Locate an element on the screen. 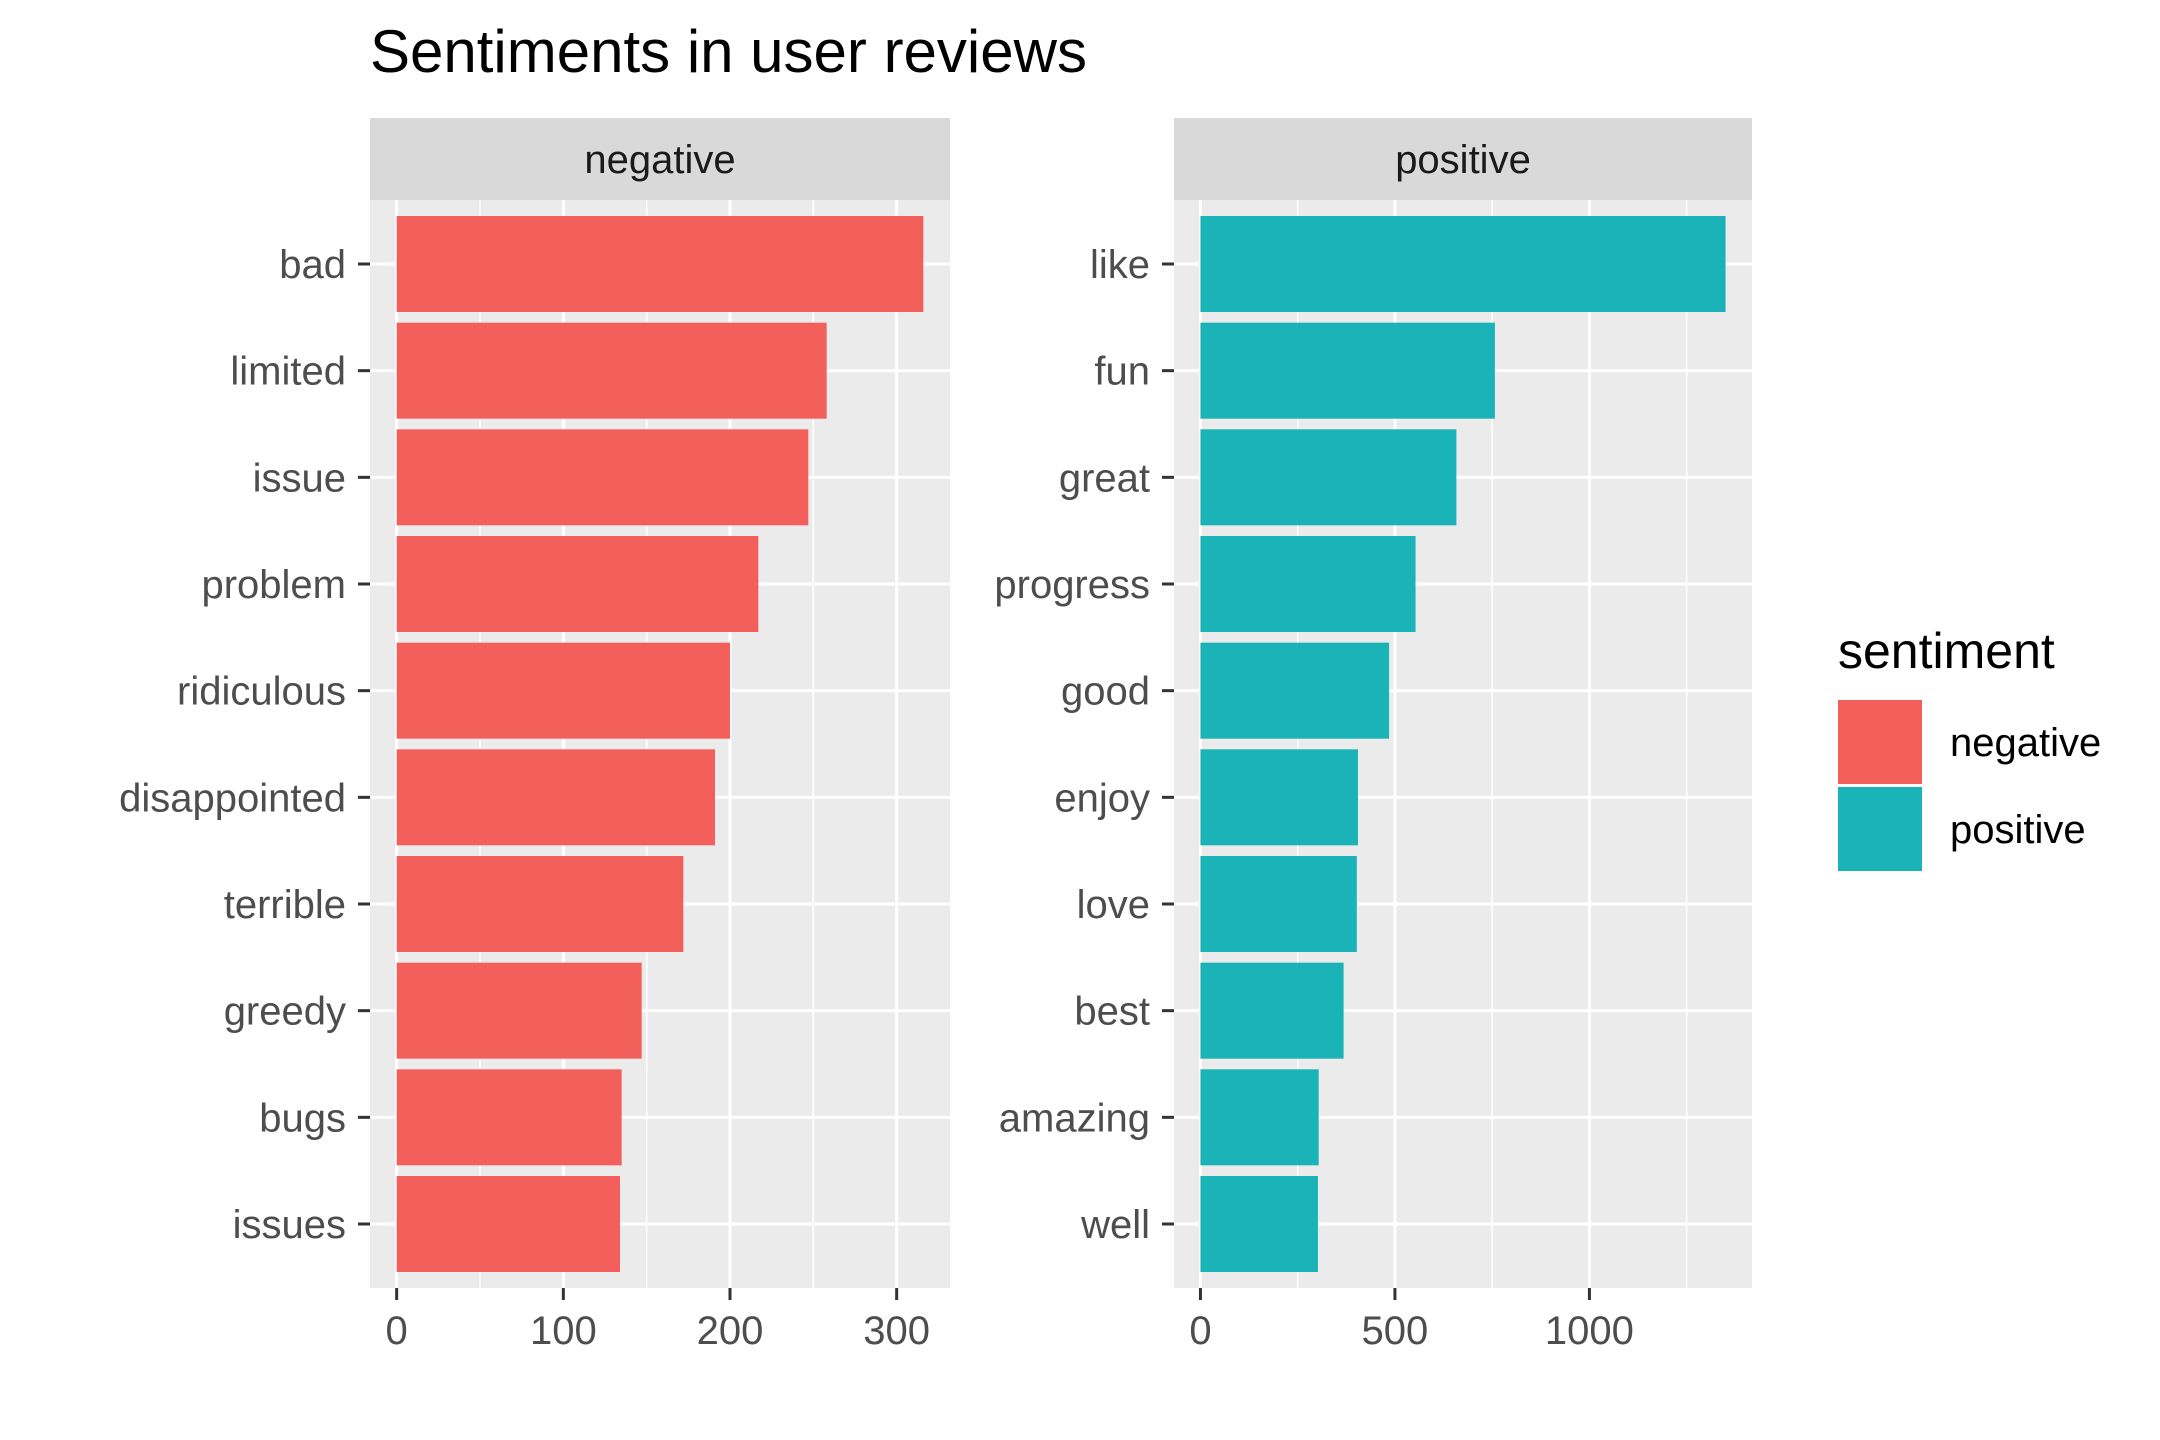 This screenshot has height=1440, width=2160. bar-greedy is located at coordinates (519, 1010).